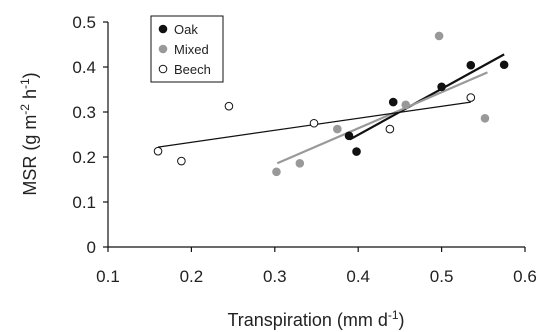 The image size is (547, 332). I want to click on fit-line-mixed, so click(382, 118).